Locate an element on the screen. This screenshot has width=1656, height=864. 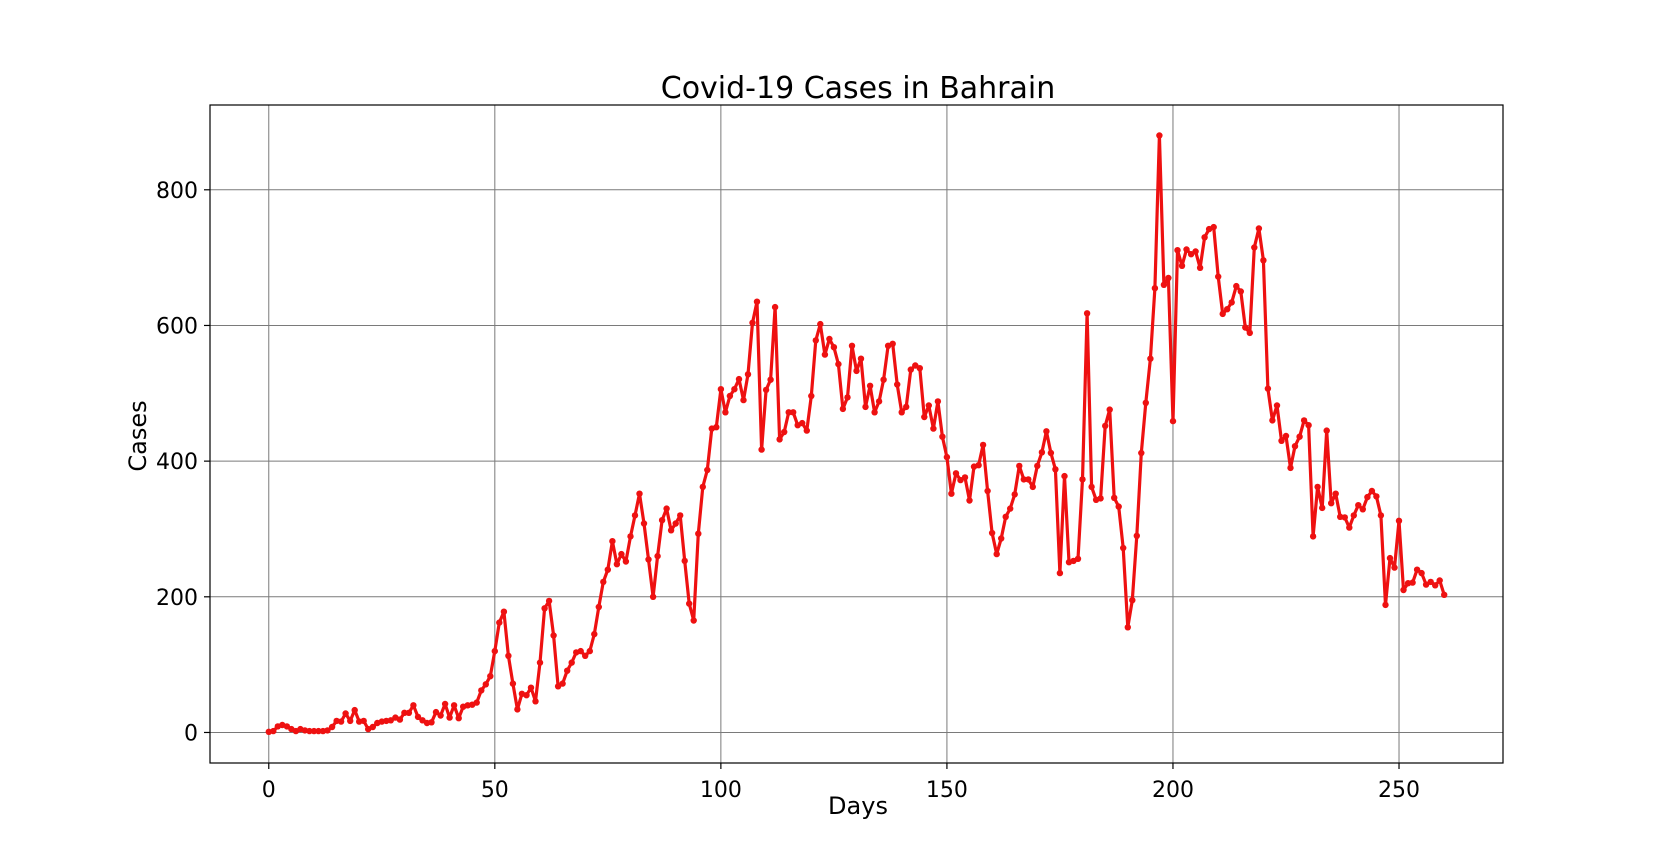
y-tick-label: 800 is located at coordinates (177, 191).